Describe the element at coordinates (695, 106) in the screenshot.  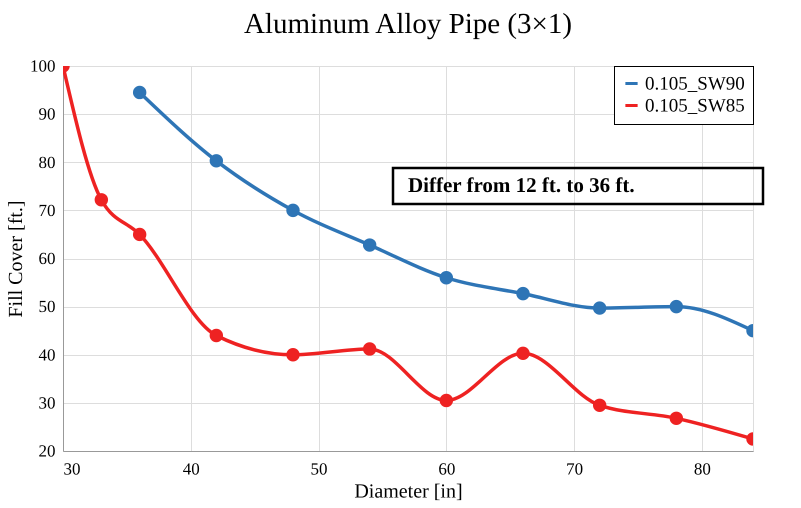
I see `legend-label: 0.105_SW85` at that location.